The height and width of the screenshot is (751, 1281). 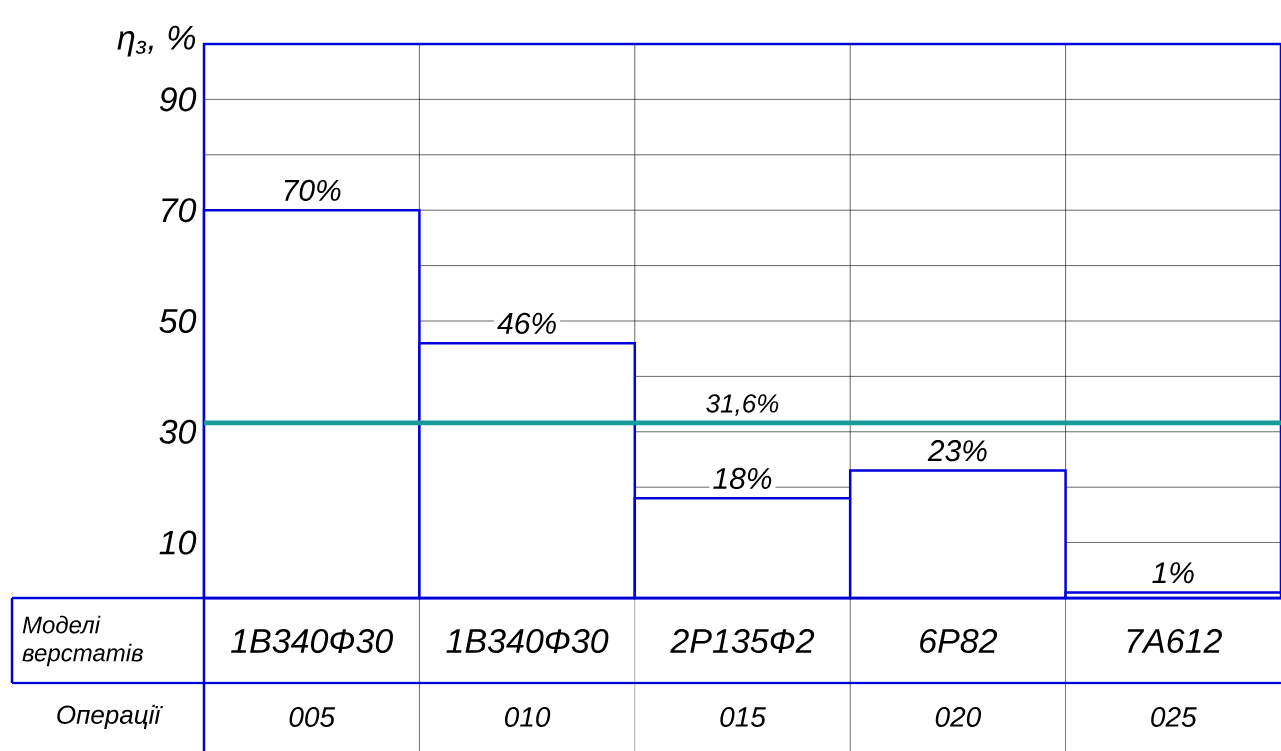 What do you see at coordinates (742, 478) in the screenshot?
I see `data-label: 18%` at bounding box center [742, 478].